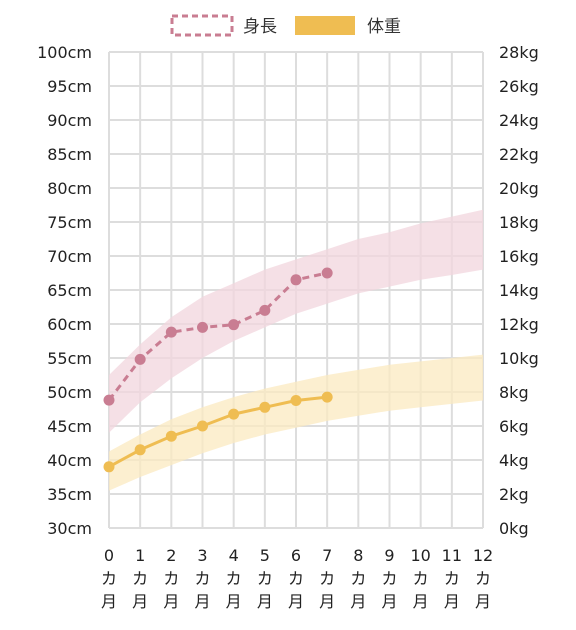 The width and height of the screenshot is (576, 630). I want to click on right-axis-tick-label: 18kg, so click(519, 222).